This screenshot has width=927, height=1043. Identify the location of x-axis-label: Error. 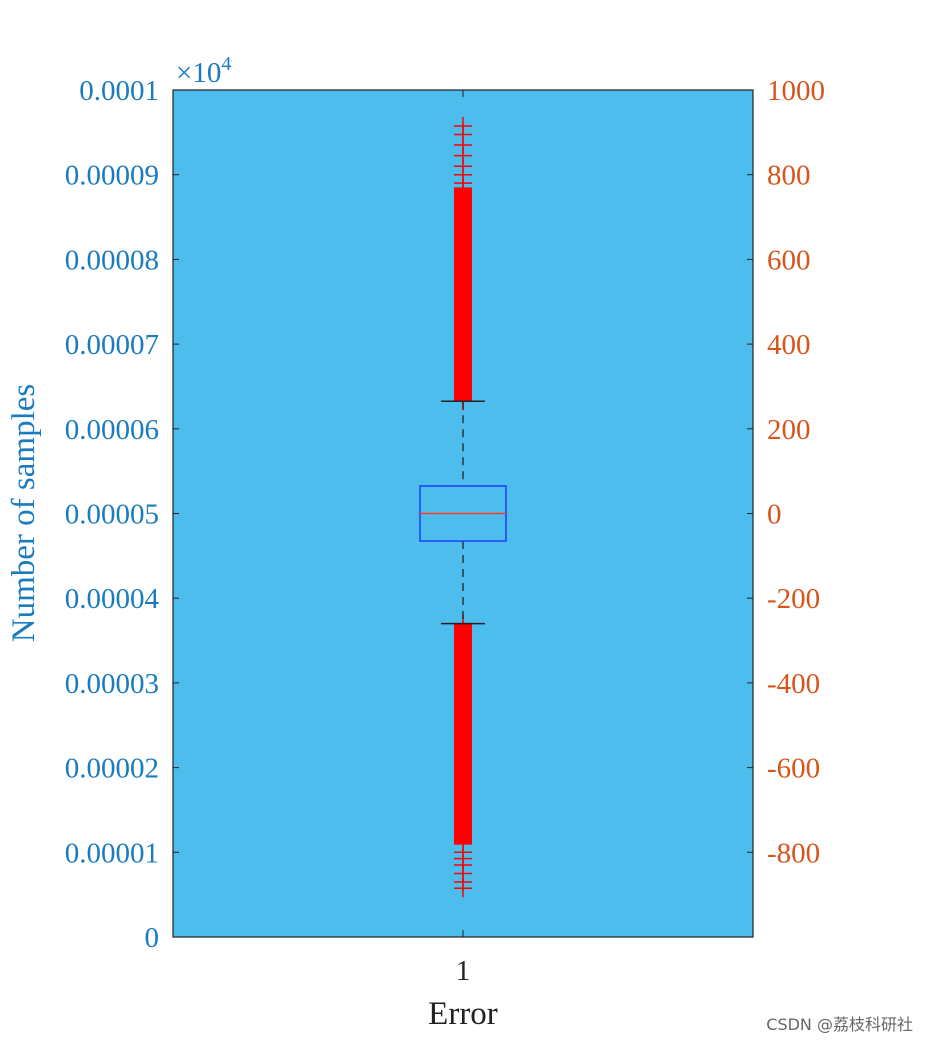
(463, 1014).